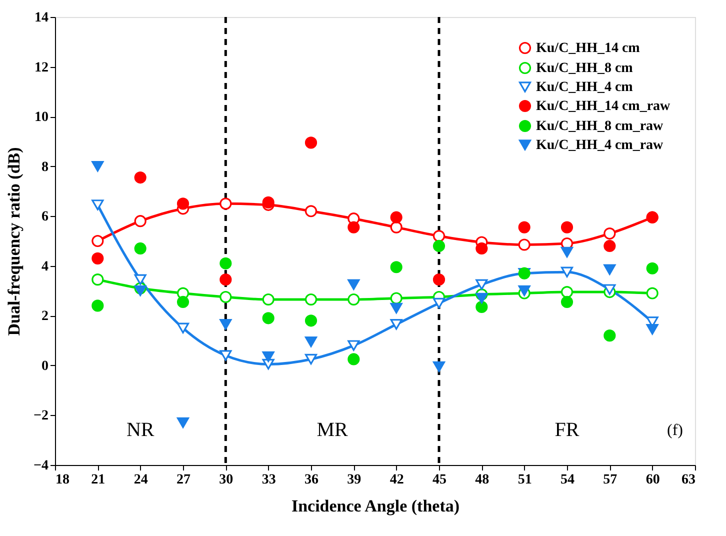  What do you see at coordinates (140, 430) in the screenshot?
I see `annotation: NR` at bounding box center [140, 430].